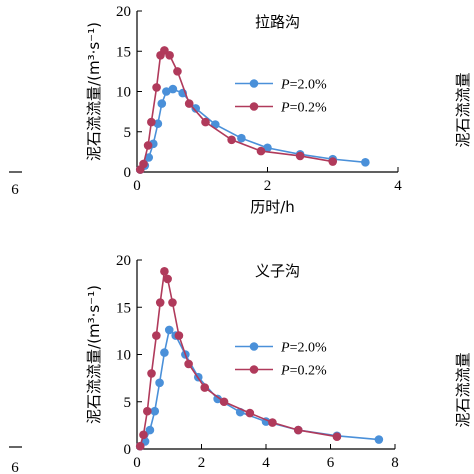 The width and height of the screenshot is (474, 474). What do you see at coordinates (15, 190) in the screenshot?
I see `left-edge-tick-top: 6` at bounding box center [15, 190].